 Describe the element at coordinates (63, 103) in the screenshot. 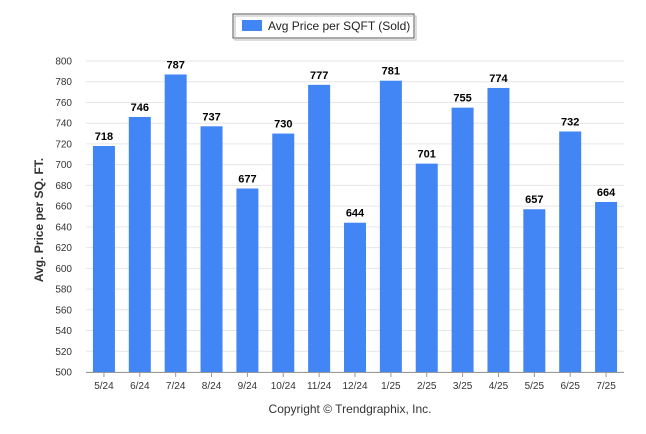

I see `y-tick-label: 760` at that location.